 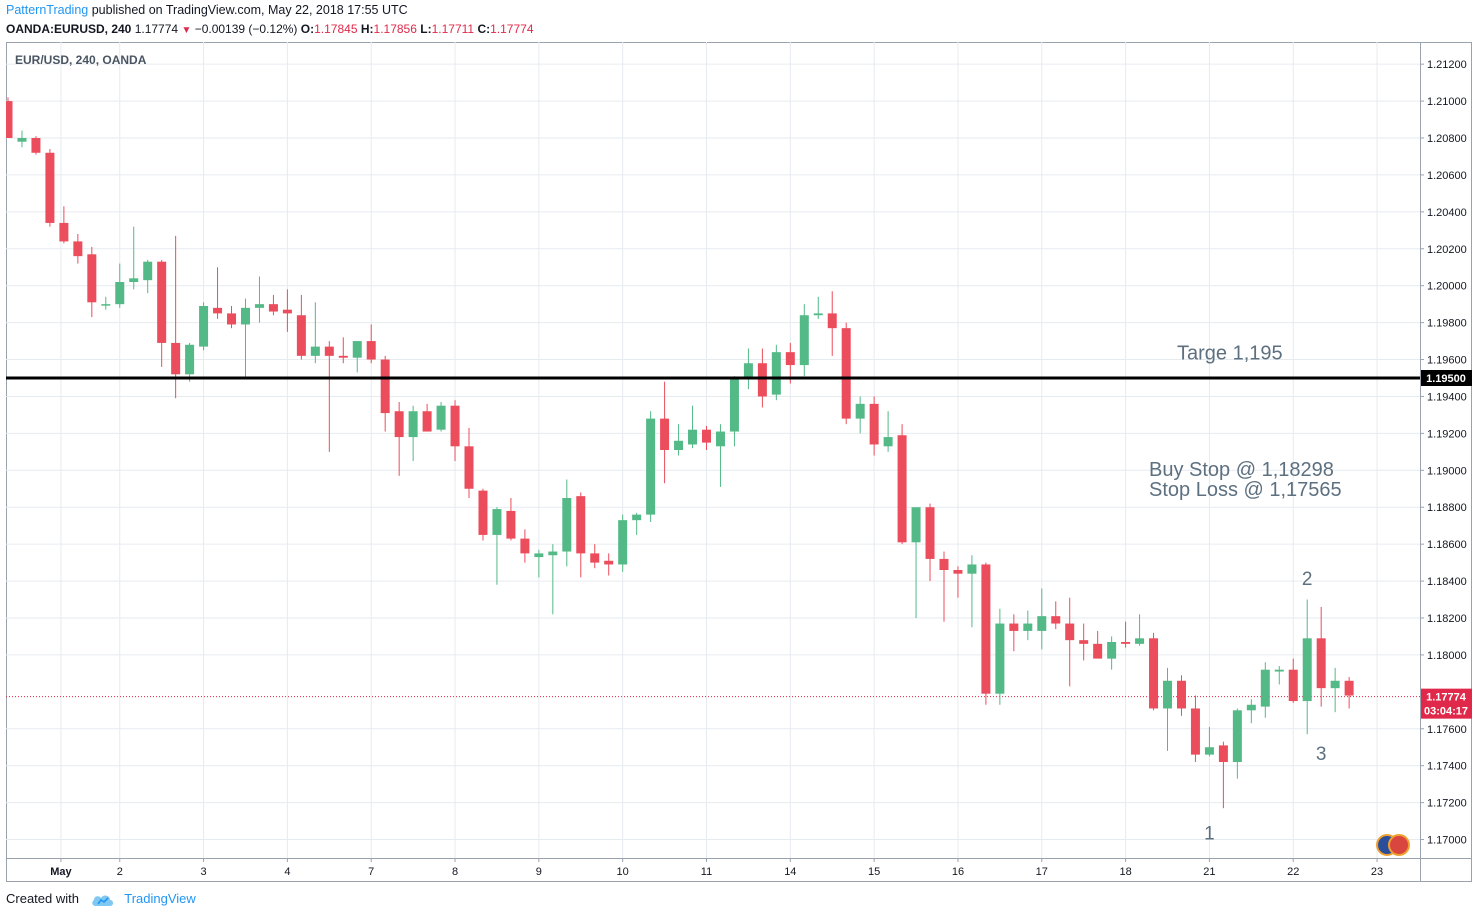 What do you see at coordinates (1447, 102) in the screenshot?
I see `y-tick-label: 1.21000` at bounding box center [1447, 102].